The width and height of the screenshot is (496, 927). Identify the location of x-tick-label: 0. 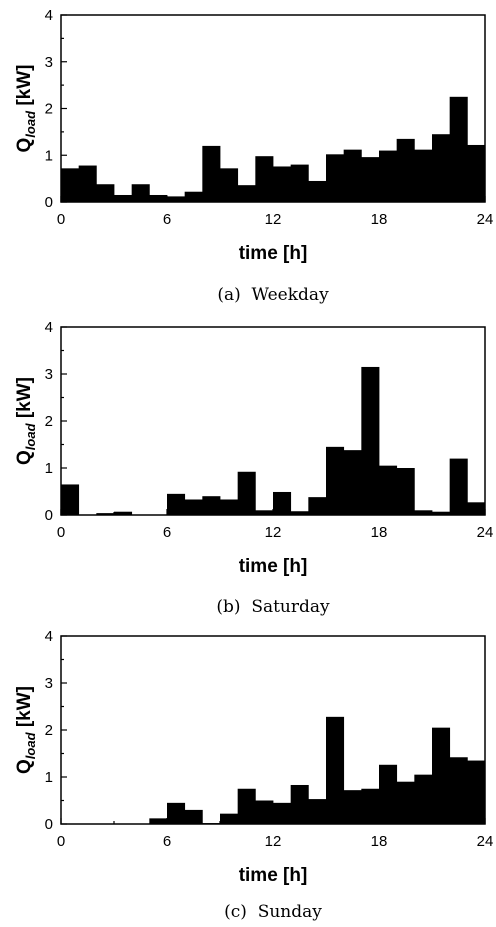
(61, 532).